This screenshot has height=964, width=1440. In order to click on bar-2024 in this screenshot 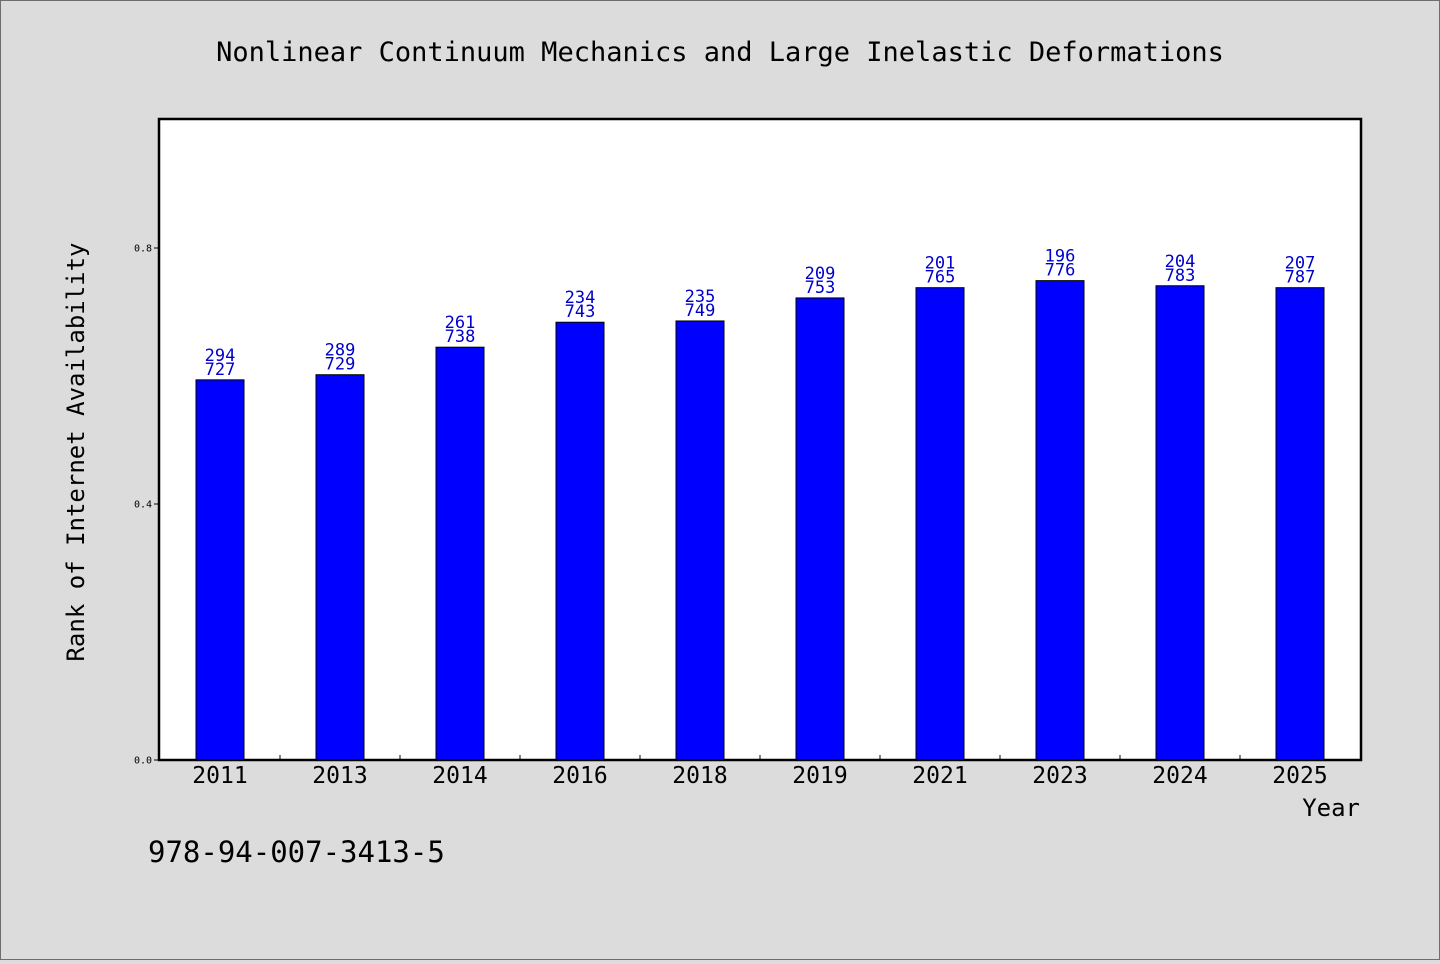, I will do `click(1180, 523)`.